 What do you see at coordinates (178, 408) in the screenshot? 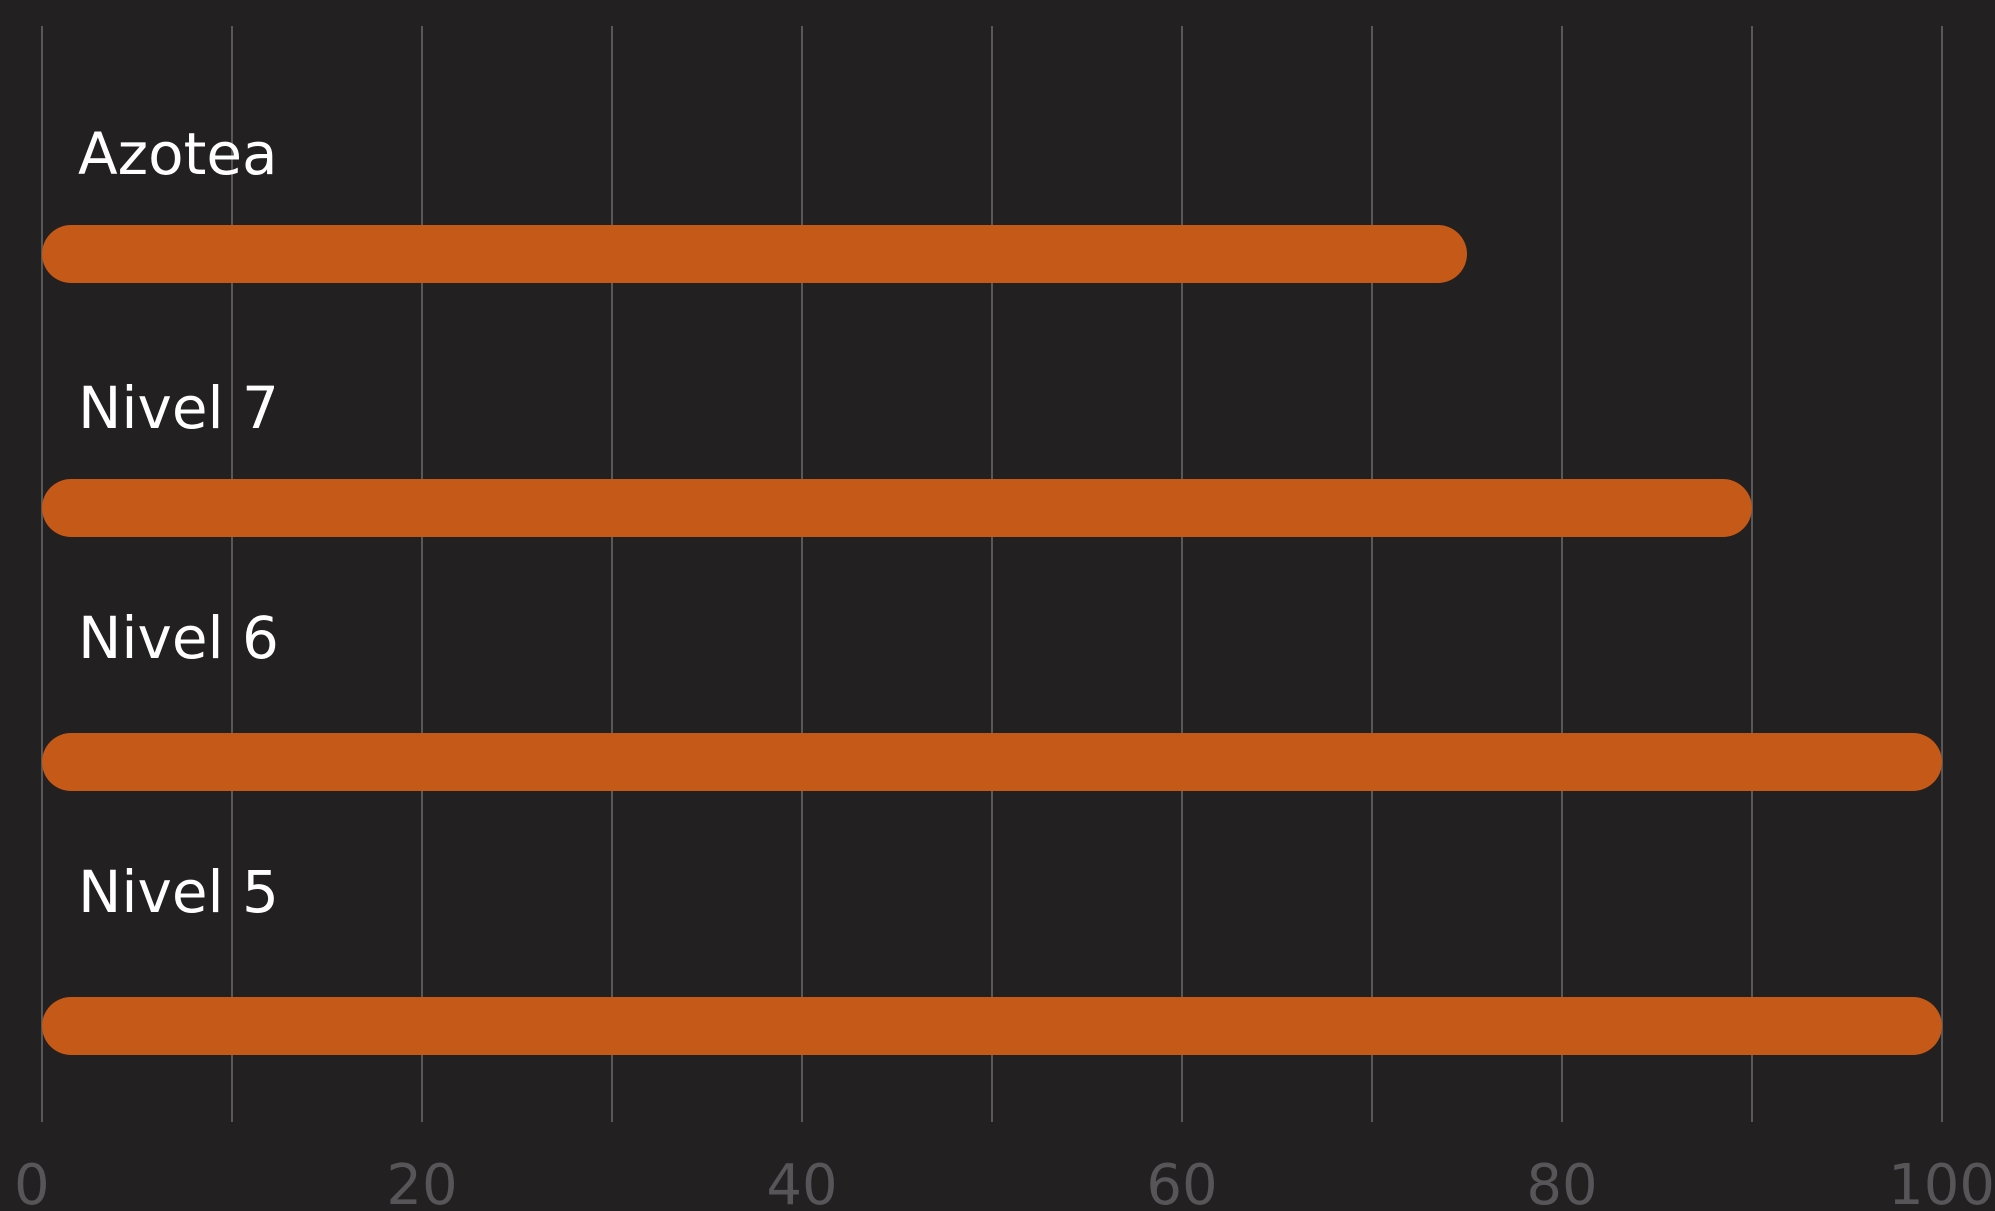
I see `category-label: Nivel 7` at bounding box center [178, 408].